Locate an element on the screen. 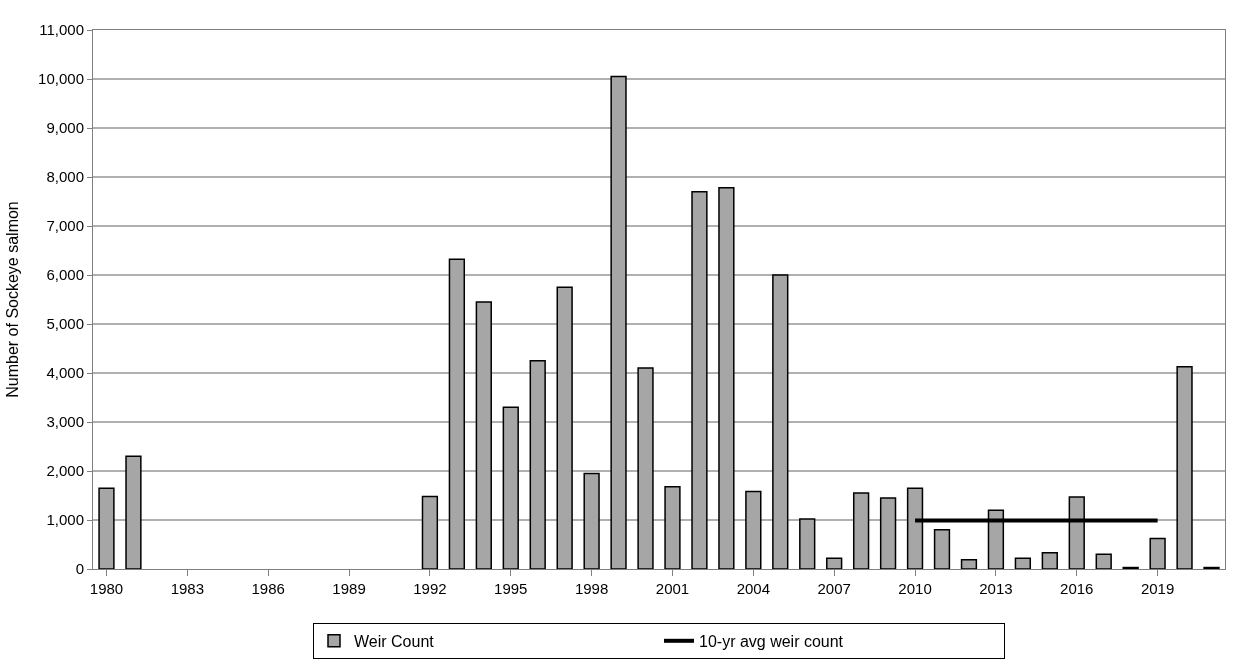  x-tick-label: 1998 is located at coordinates (591, 588).